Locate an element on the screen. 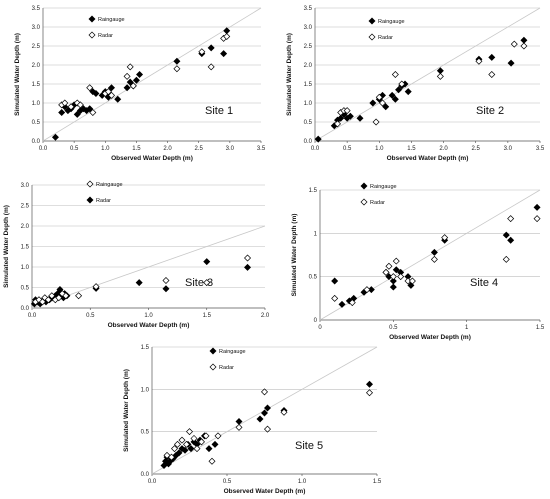 Image resolution: width=550 pixels, height=499 pixels. x-axis-label: Observed Water Depth (m) is located at coordinates (265, 491).